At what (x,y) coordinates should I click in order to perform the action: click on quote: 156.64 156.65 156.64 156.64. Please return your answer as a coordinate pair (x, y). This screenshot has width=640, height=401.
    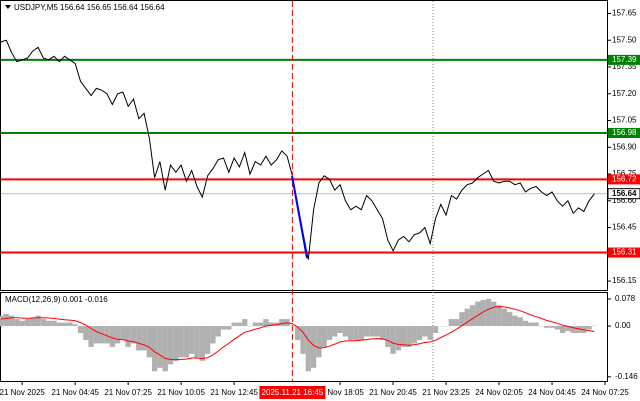
    Looking at the image, I should click on (112, 7).